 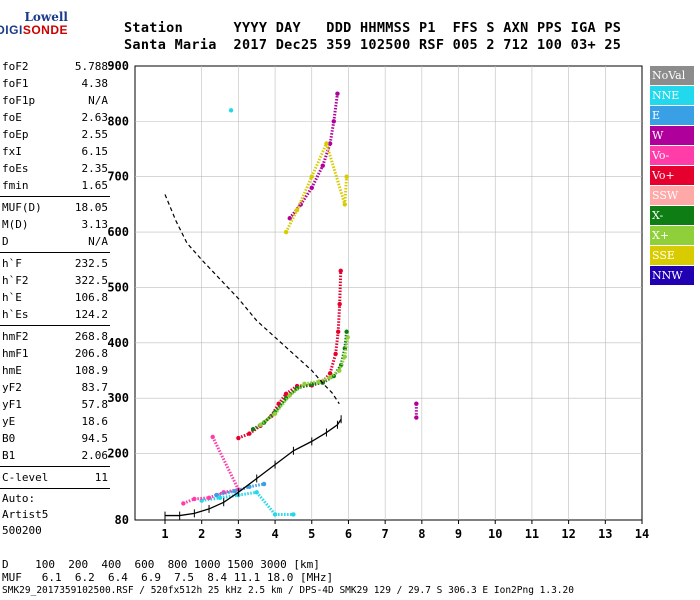 What do you see at coordinates (91, 297) in the screenshot?
I see `param-value: 106.8` at bounding box center [91, 297].